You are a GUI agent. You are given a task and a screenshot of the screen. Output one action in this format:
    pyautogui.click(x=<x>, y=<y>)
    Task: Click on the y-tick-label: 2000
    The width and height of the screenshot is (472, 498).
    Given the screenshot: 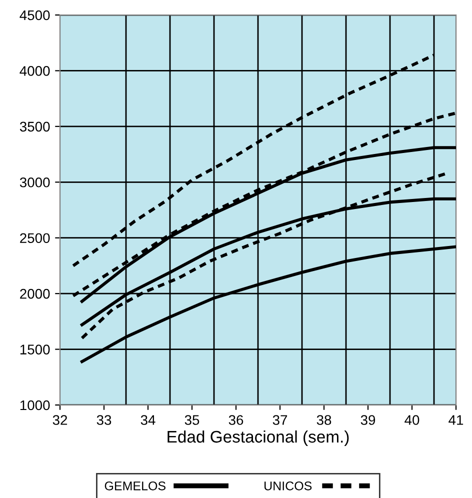 What is the action you would take?
    pyautogui.click(x=35, y=293)
    